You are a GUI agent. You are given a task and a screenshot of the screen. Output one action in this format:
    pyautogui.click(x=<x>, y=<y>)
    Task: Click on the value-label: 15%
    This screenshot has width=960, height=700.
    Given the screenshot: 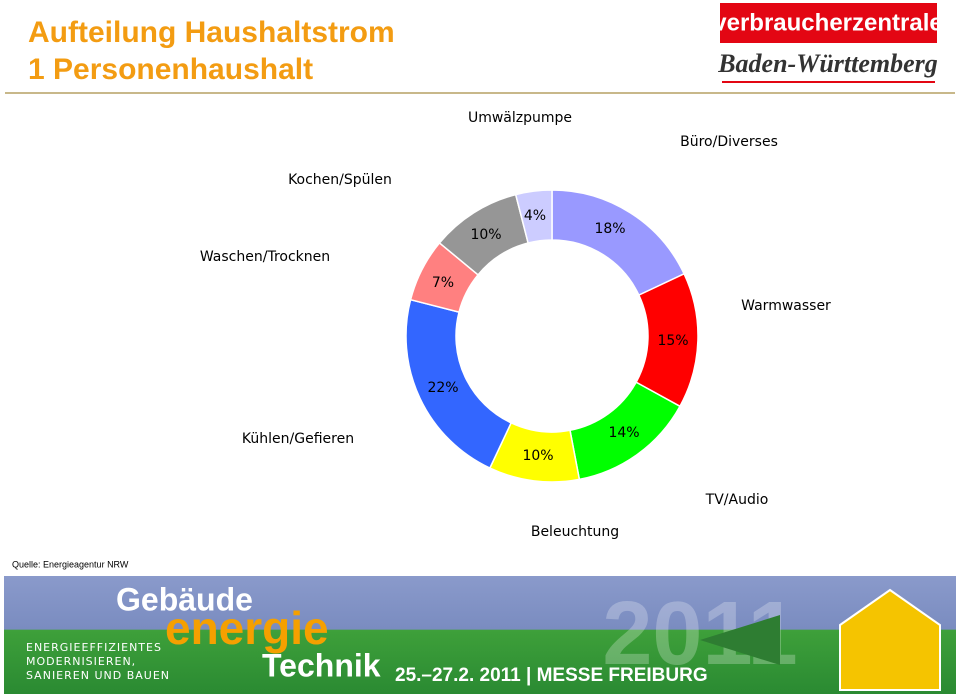 What is the action you would take?
    pyautogui.click(x=672, y=341)
    